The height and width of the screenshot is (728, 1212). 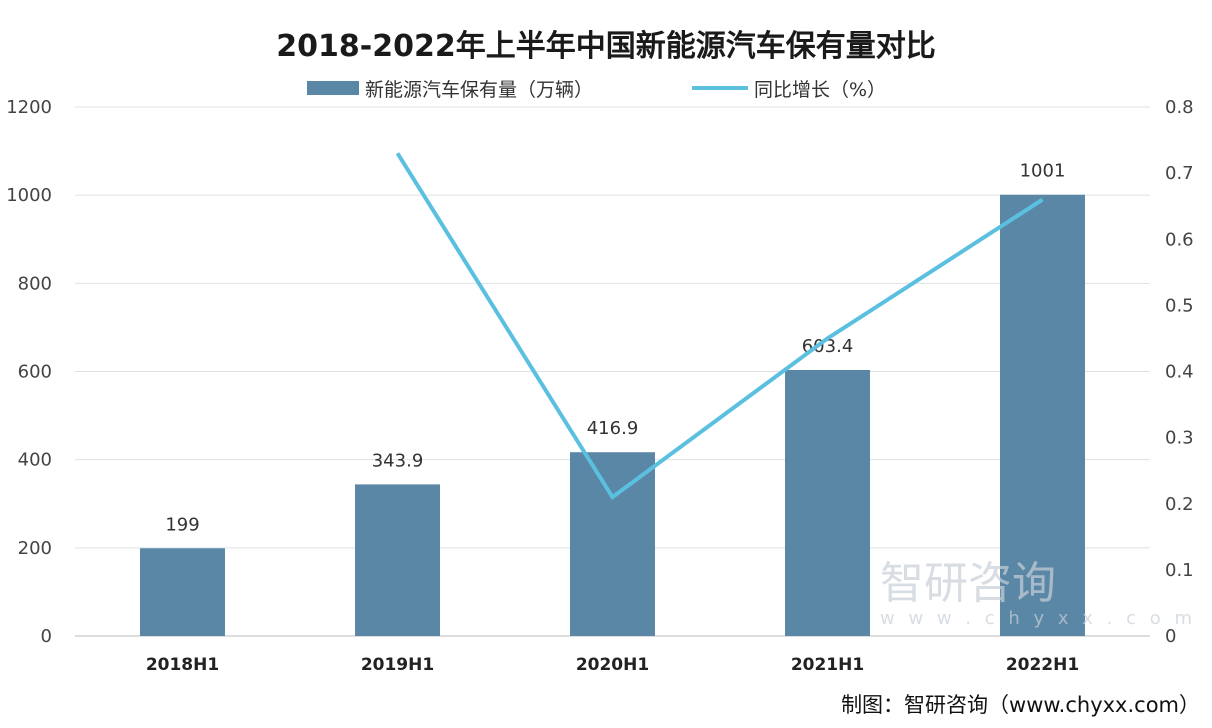 What do you see at coordinates (46, 636) in the screenshot?
I see `y-left-tick-label: 0` at bounding box center [46, 636].